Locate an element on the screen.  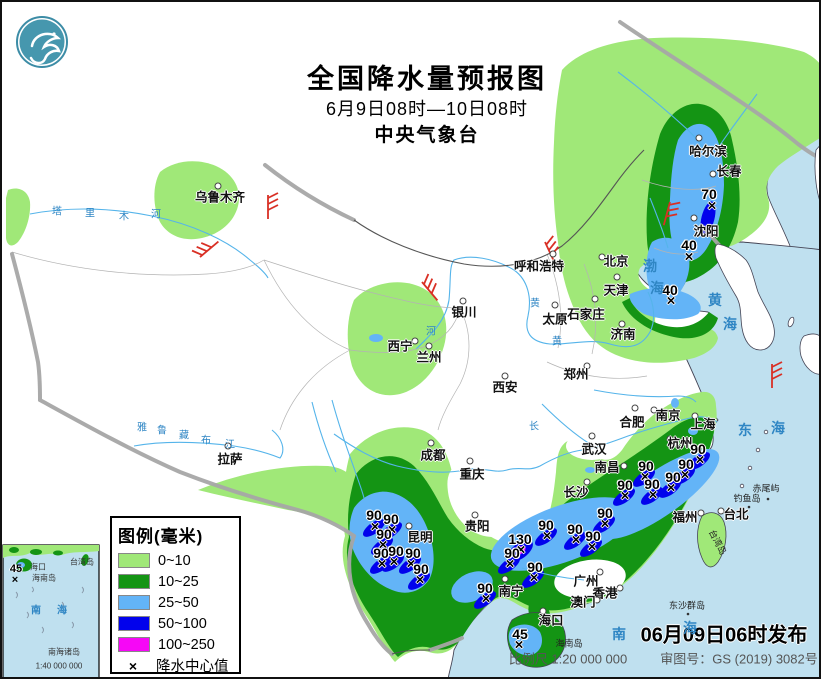
legend-item: 0~10 is located at coordinates (175, 560).